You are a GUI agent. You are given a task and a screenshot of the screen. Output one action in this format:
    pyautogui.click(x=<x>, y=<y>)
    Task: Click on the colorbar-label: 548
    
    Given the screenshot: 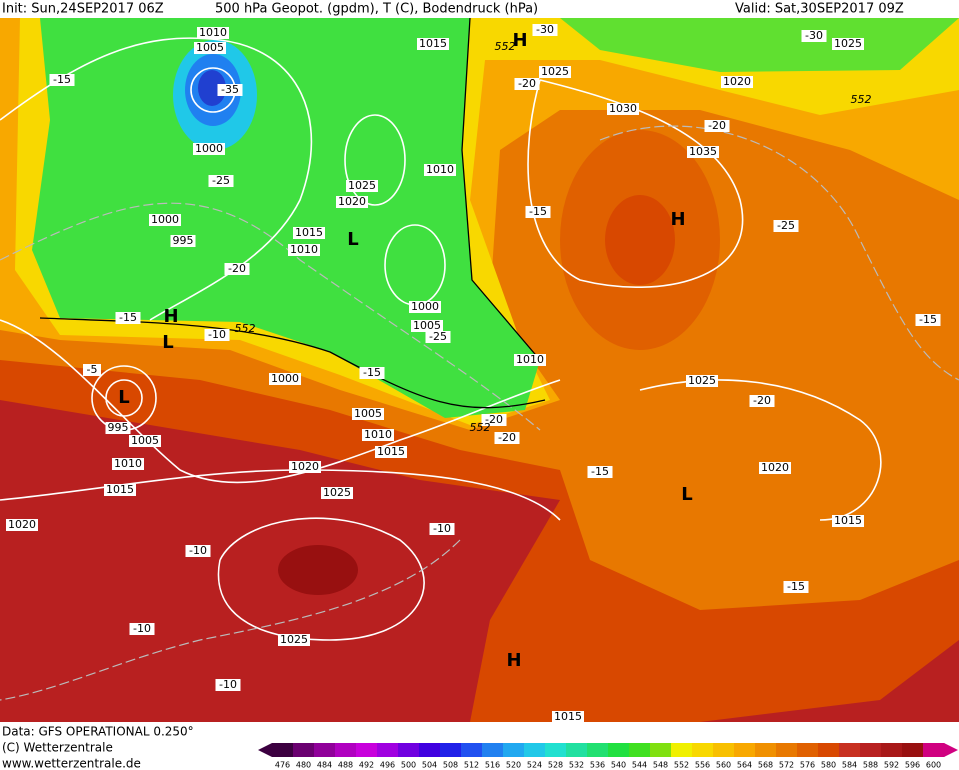 What is the action you would take?
    pyautogui.click(x=660, y=765)
    